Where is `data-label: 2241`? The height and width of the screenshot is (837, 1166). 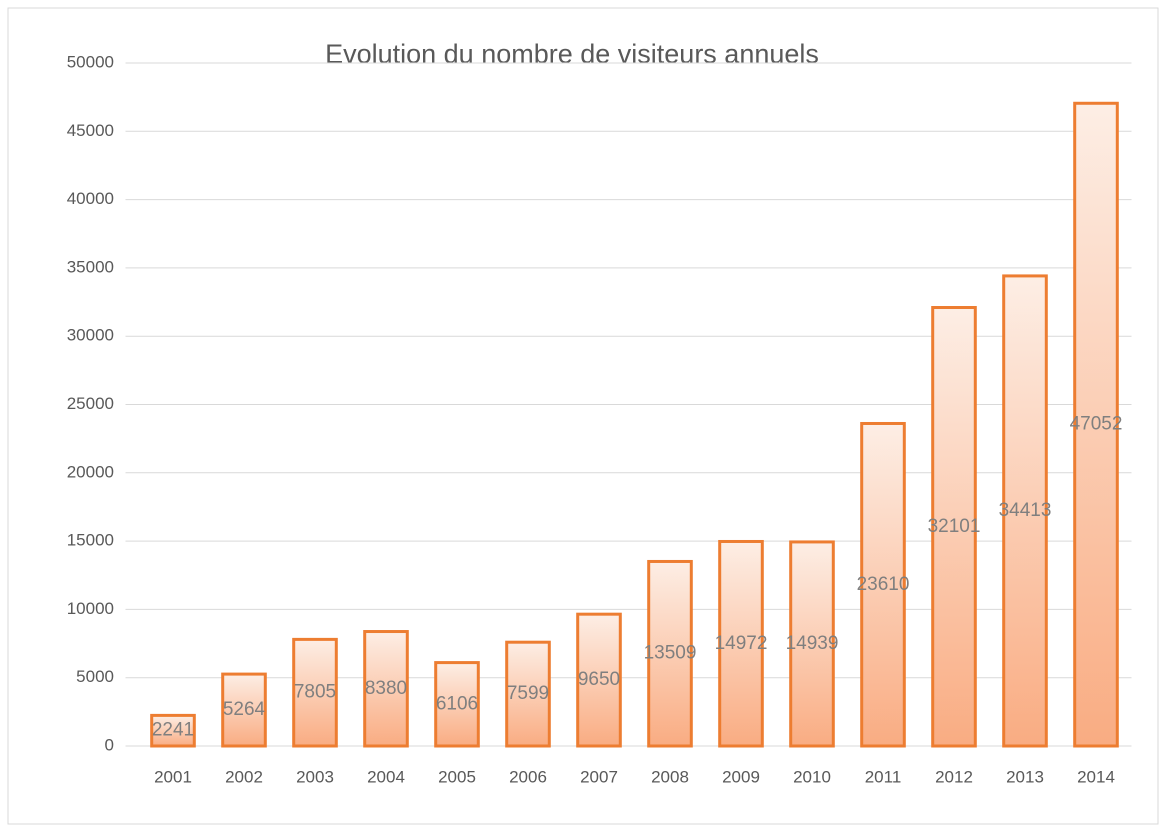 data-label: 2241 is located at coordinates (173, 730).